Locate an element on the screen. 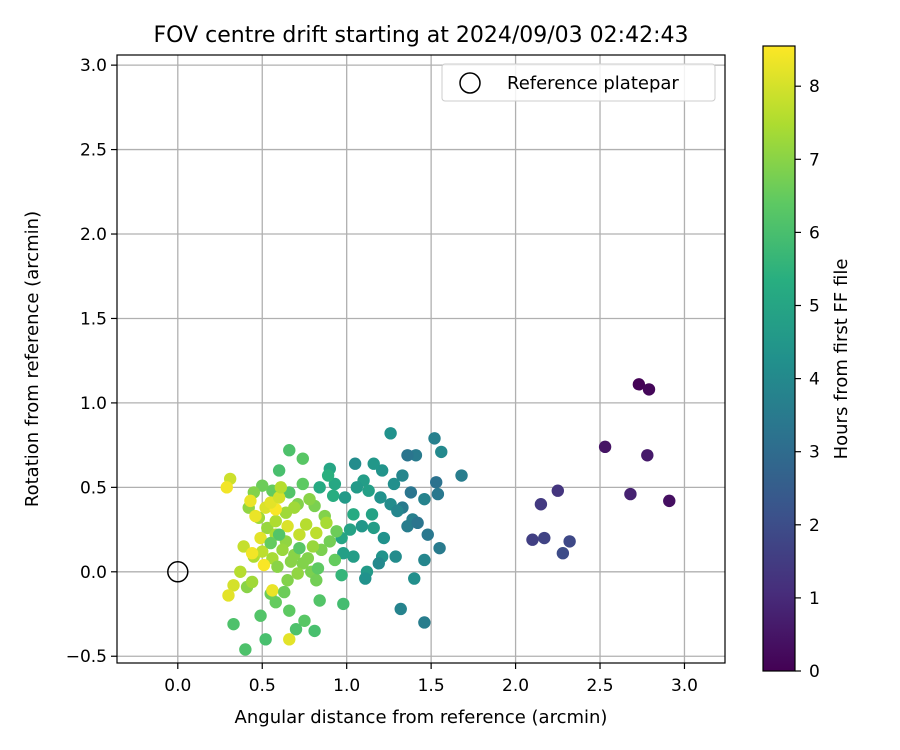 This screenshot has width=900, height=750. y-tick-label: 0.0 is located at coordinates (93, 573).